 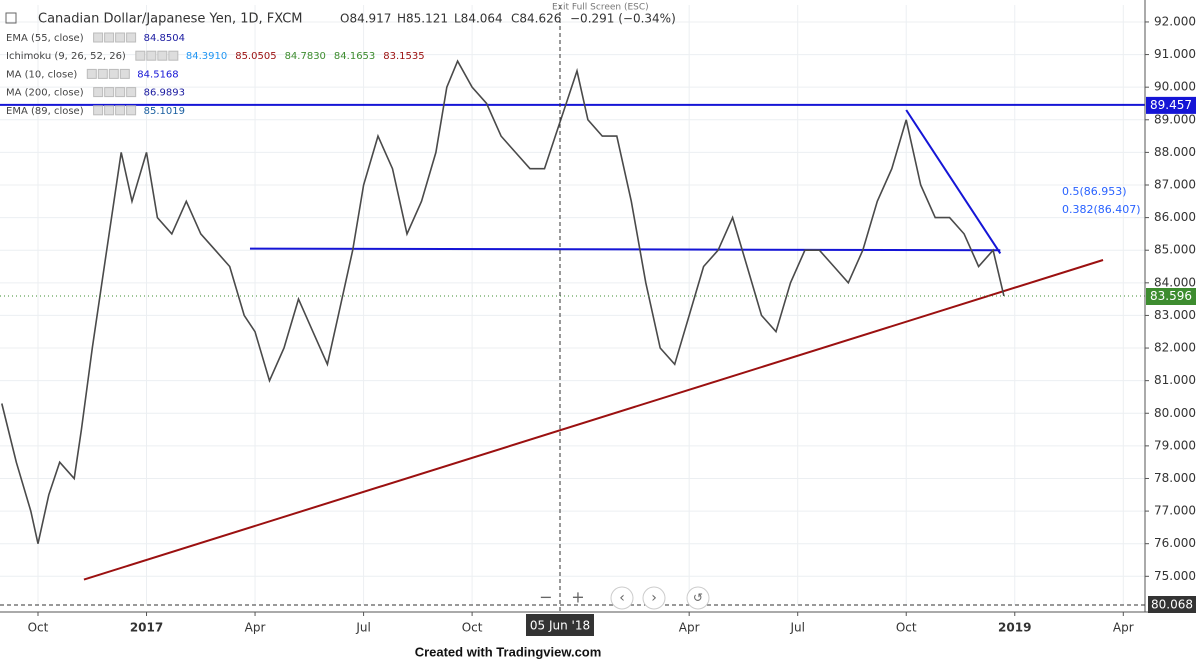 I want to click on crosshair-price: 80.068, so click(x=1172, y=605).